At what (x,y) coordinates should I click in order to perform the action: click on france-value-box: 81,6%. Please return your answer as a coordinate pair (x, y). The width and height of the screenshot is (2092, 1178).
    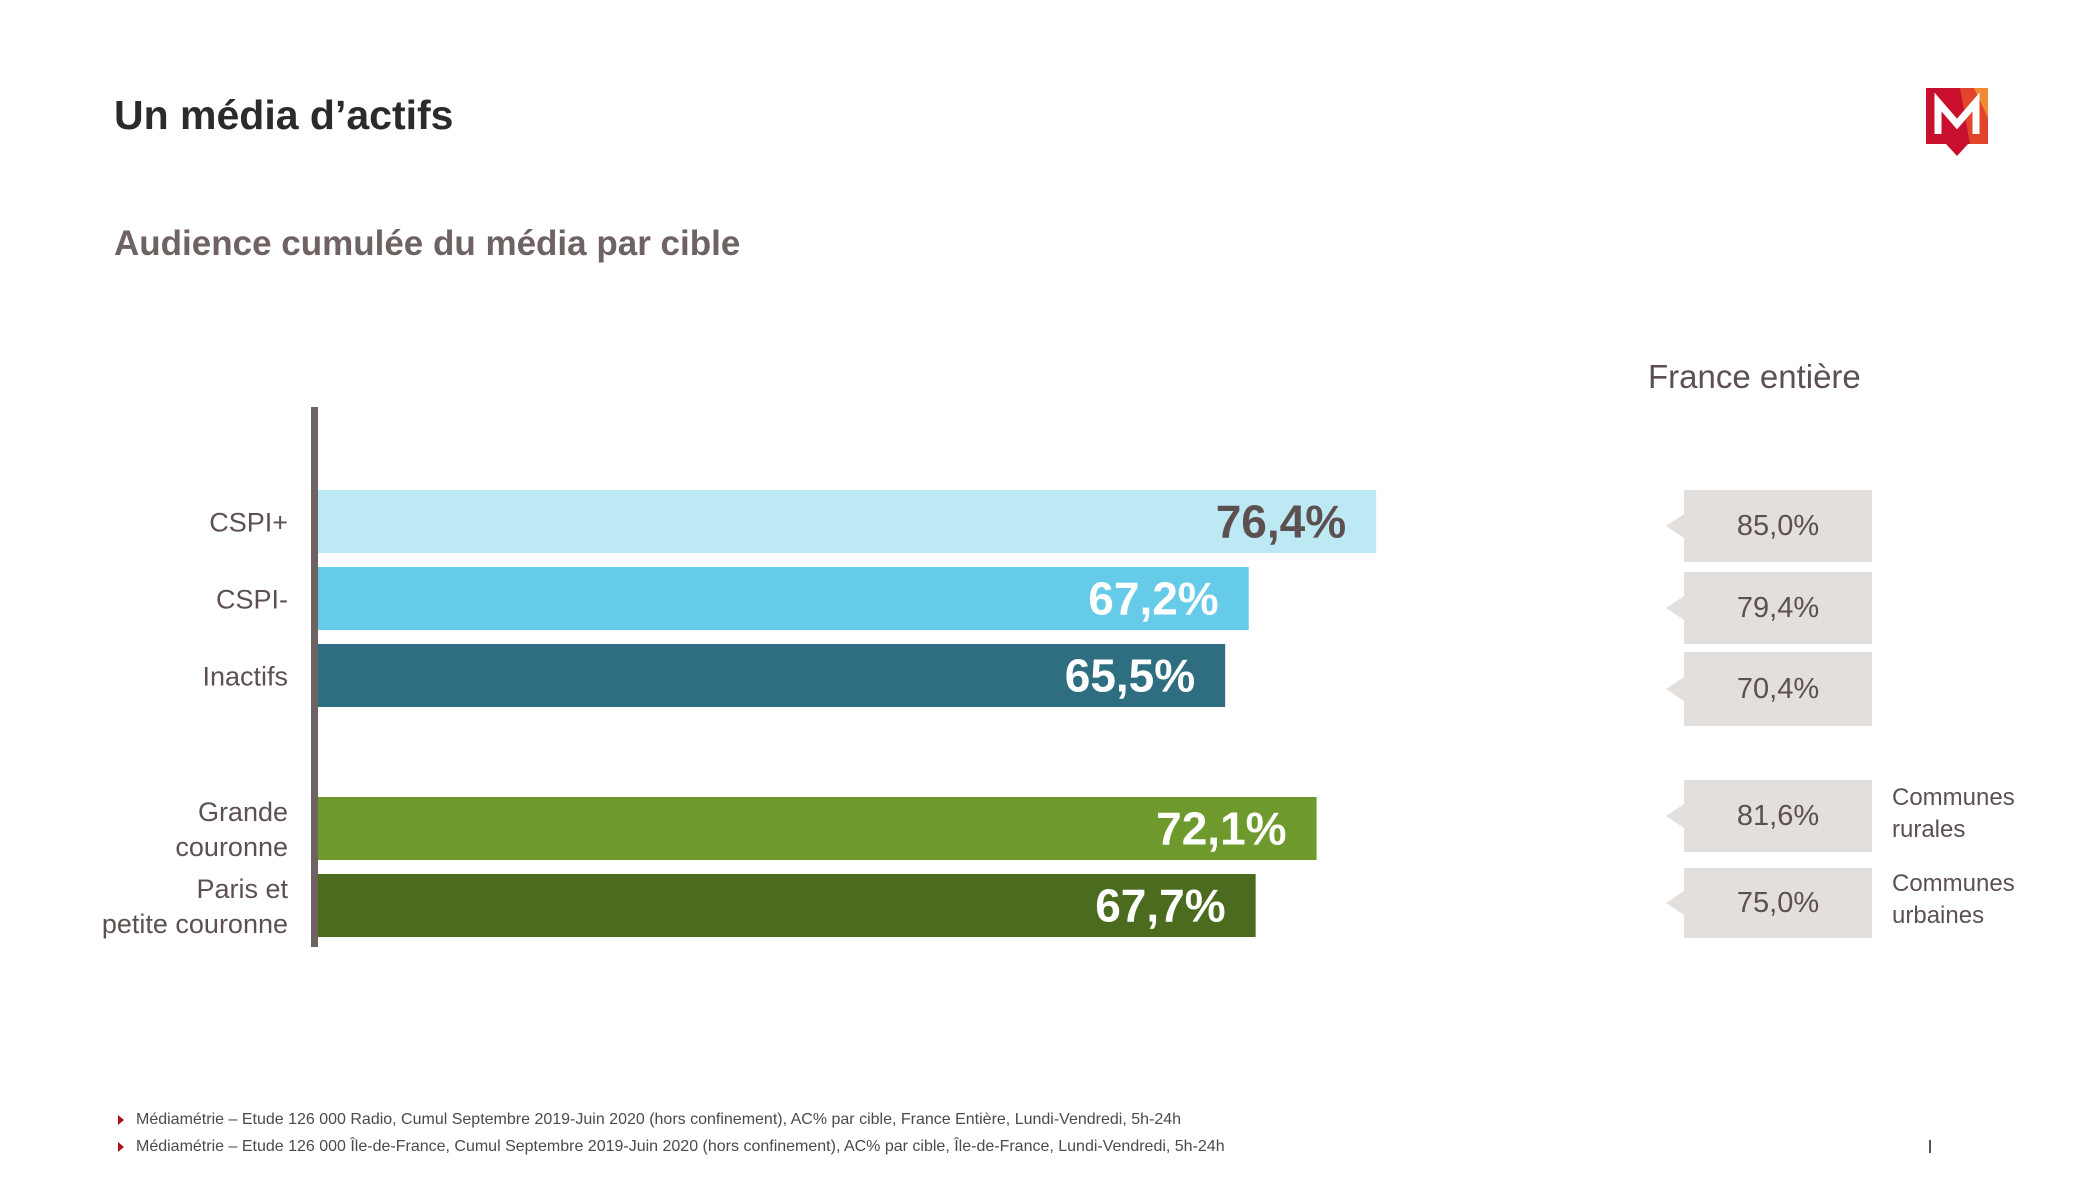
    Looking at the image, I should click on (1768, 816).